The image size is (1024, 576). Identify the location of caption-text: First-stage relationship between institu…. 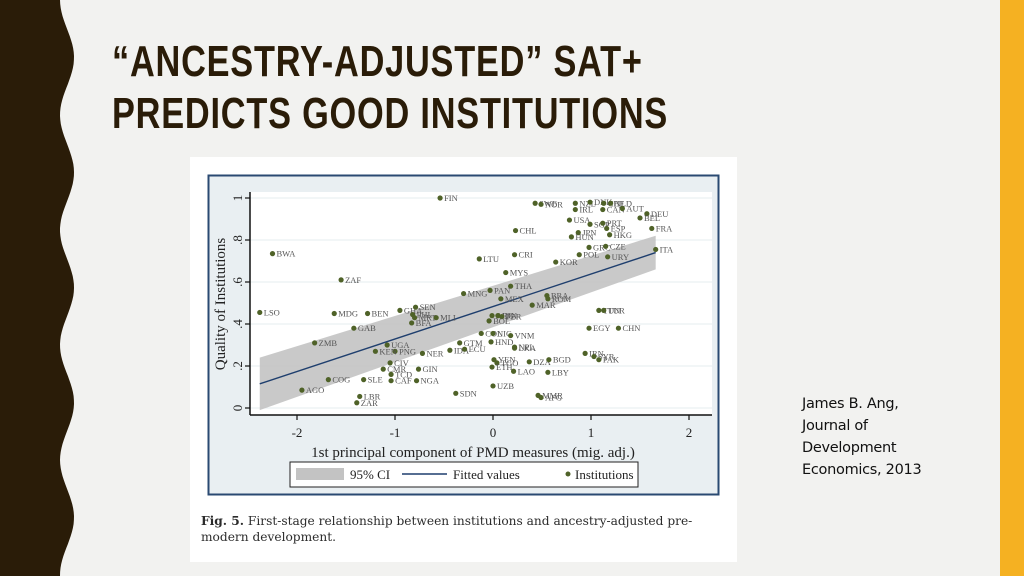
(447, 529).